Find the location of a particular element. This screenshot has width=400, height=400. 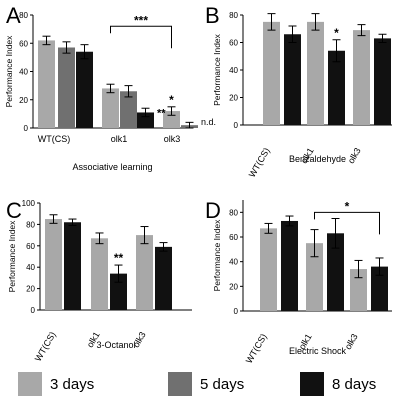

legend-swatch-8-days is located at coordinates (312, 384).